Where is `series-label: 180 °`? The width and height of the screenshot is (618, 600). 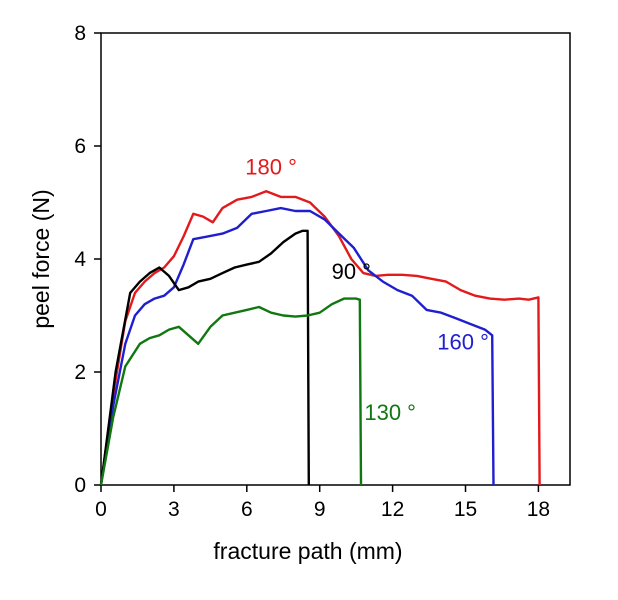 series-label: 180 ° is located at coordinates (271, 166).